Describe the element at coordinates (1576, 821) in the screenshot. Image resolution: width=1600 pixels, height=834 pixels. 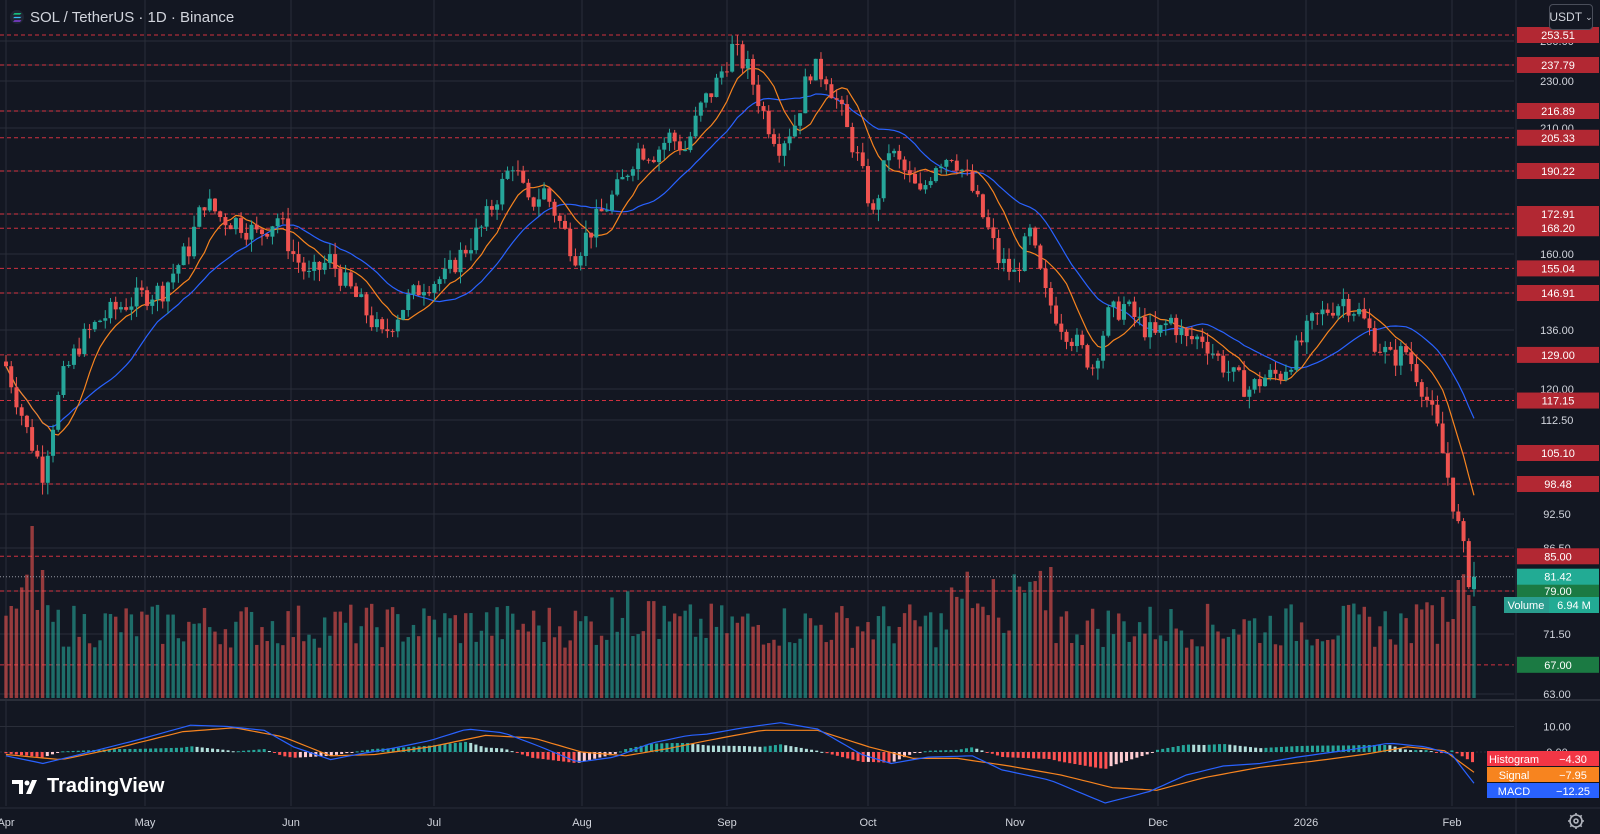
I see `gear-icon` at that location.